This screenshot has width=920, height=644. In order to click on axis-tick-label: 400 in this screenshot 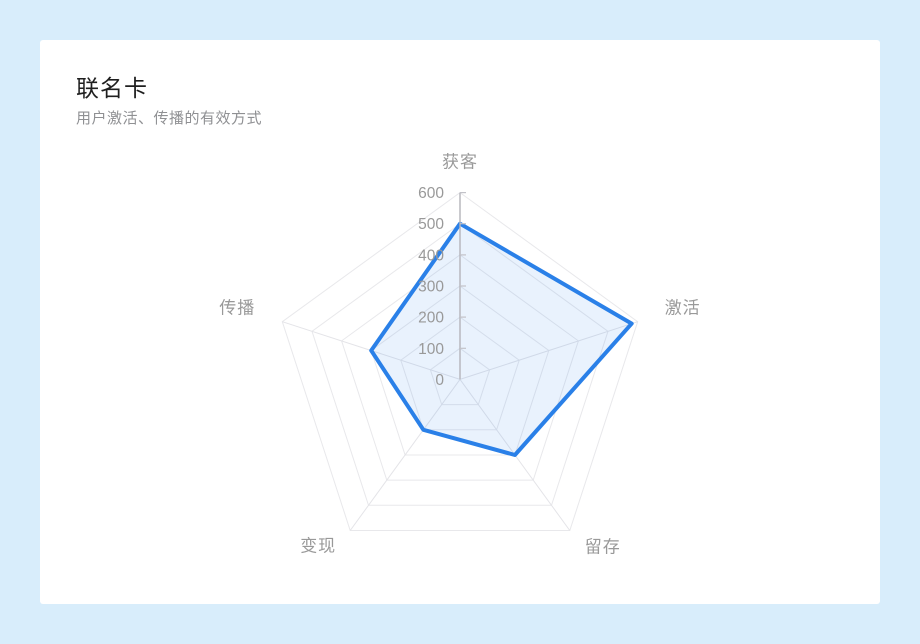, I will do `click(431, 255)`.